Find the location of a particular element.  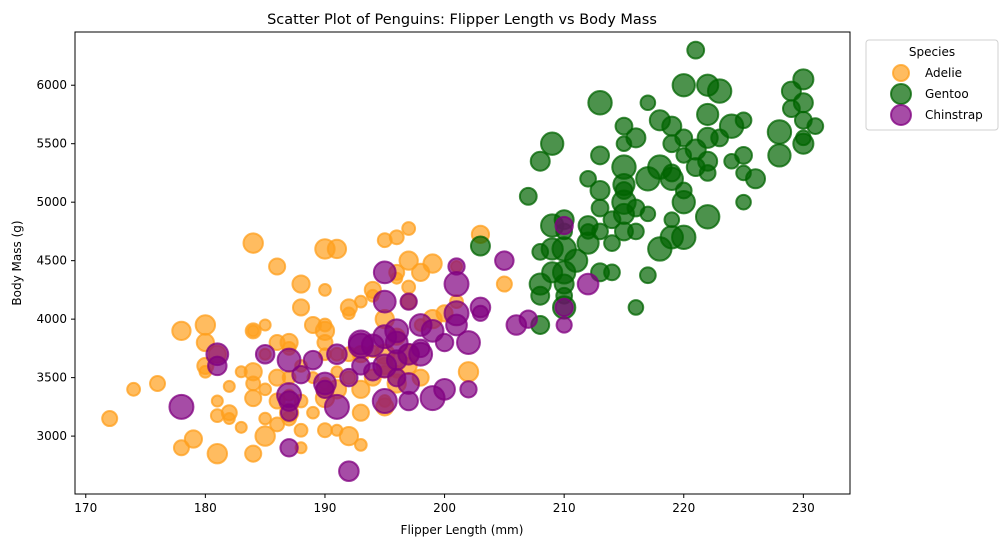

legend-label: Chinstrap is located at coordinates (954, 115).